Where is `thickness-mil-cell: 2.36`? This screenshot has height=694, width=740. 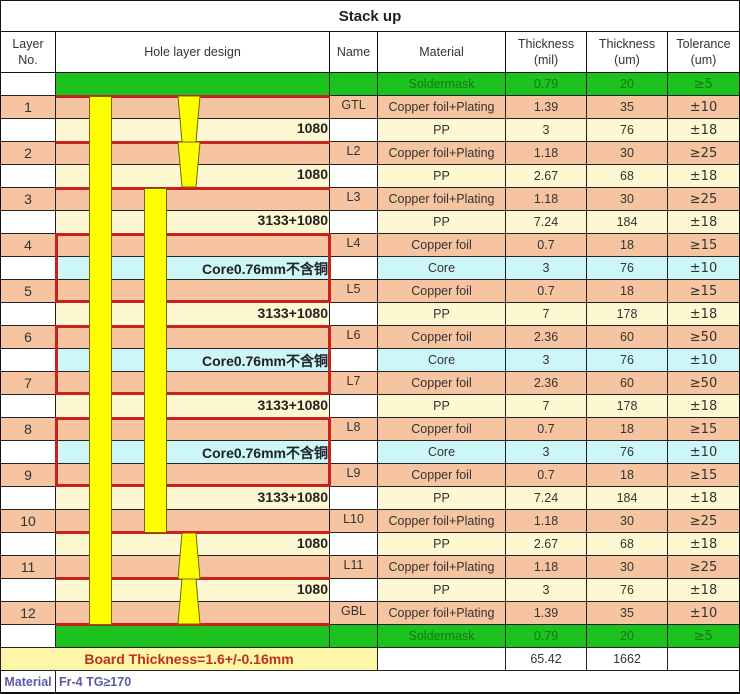 thickness-mil-cell: 2.36 is located at coordinates (546, 337).